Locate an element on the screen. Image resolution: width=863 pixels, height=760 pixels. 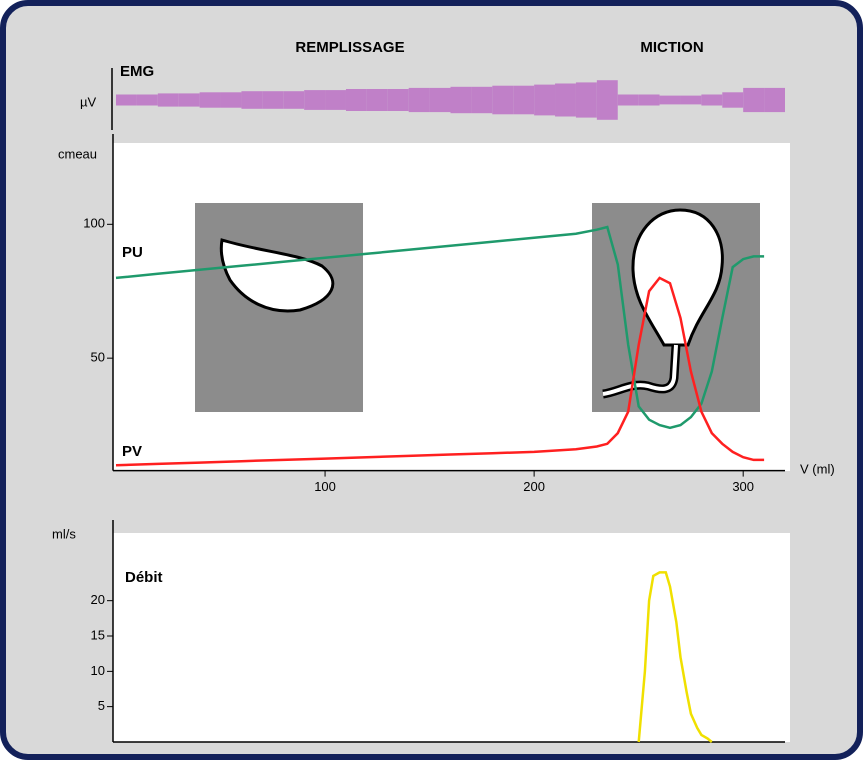
y-tick-label: 50 is located at coordinates (98, 357).